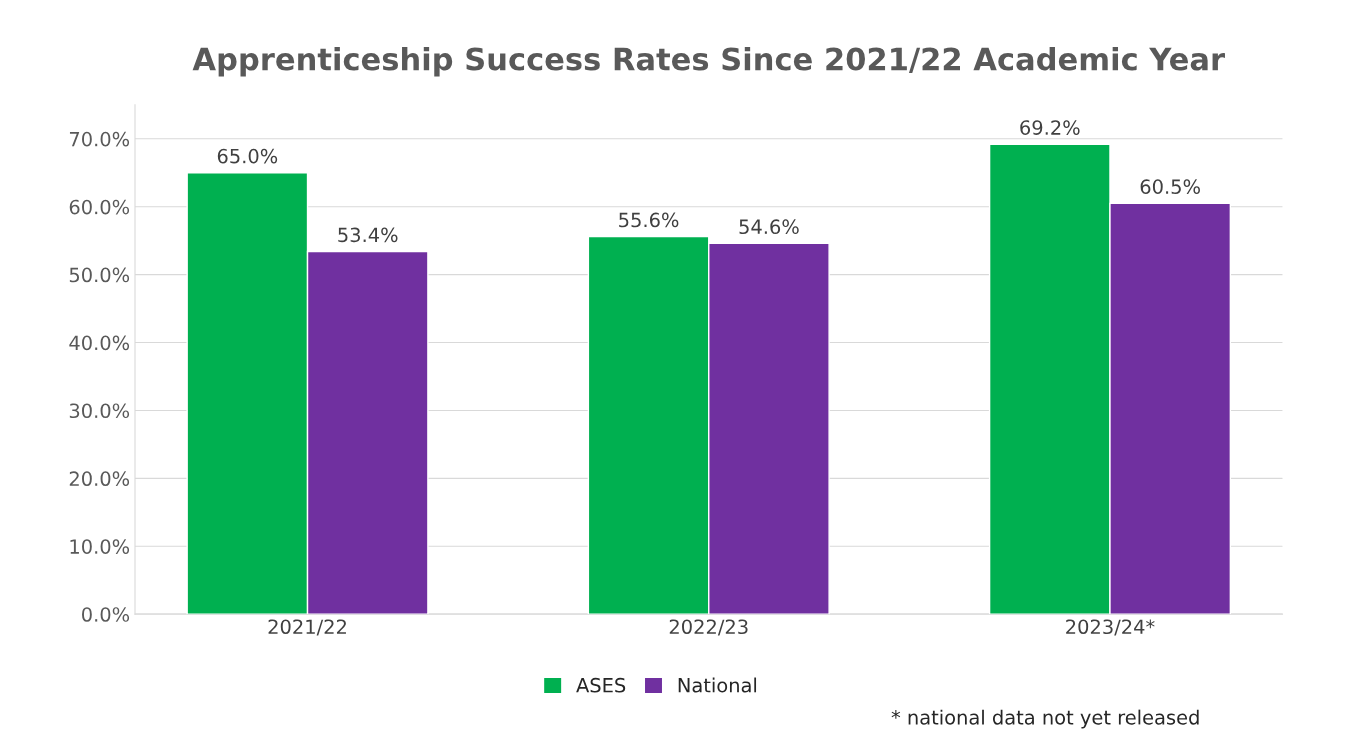 The height and width of the screenshot is (749, 1350). What do you see at coordinates (99, 207) in the screenshot?
I see `y-tick-label: 60.0%` at bounding box center [99, 207].